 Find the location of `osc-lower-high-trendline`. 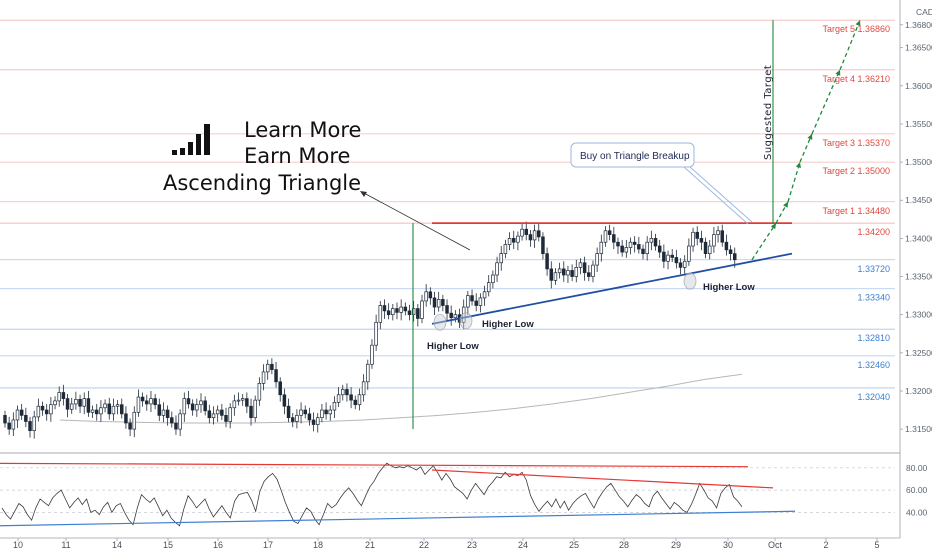

osc-lower-high-trendline is located at coordinates (602, 479).